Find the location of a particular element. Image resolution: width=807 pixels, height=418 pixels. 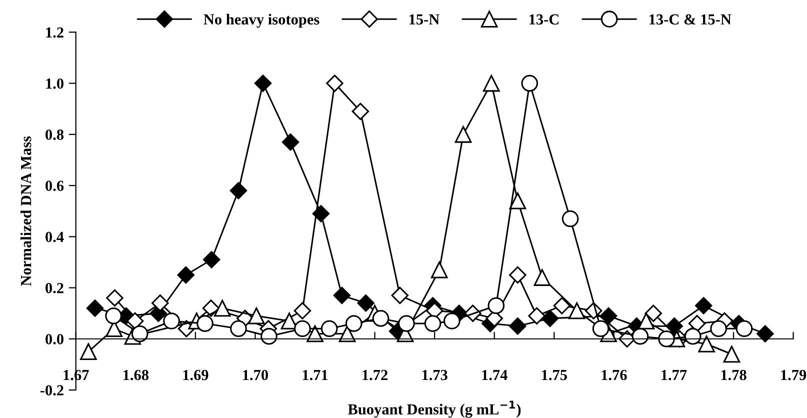

x-tick-label: 1.78 is located at coordinates (733, 375).